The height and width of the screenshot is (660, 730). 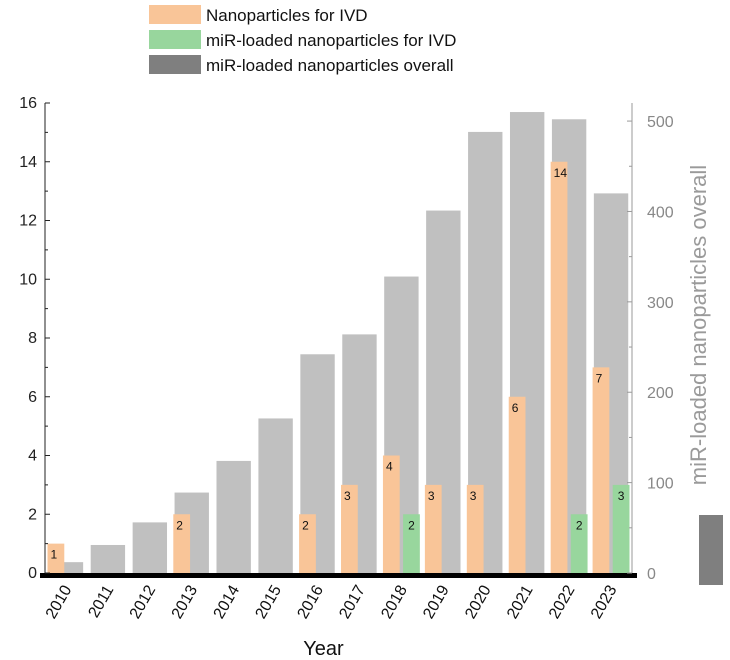 What do you see at coordinates (269, 601) in the screenshot?
I see `x-tick-label: 2015` at bounding box center [269, 601].